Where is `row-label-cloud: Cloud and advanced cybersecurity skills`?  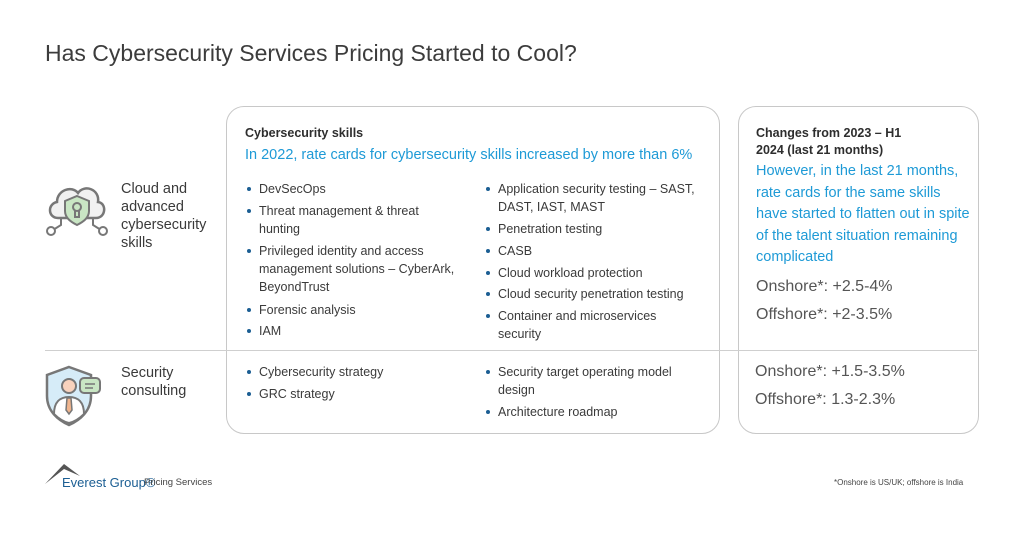
row-label-cloud: Cloud and advanced cybersecurity skills is located at coordinates (164, 216).